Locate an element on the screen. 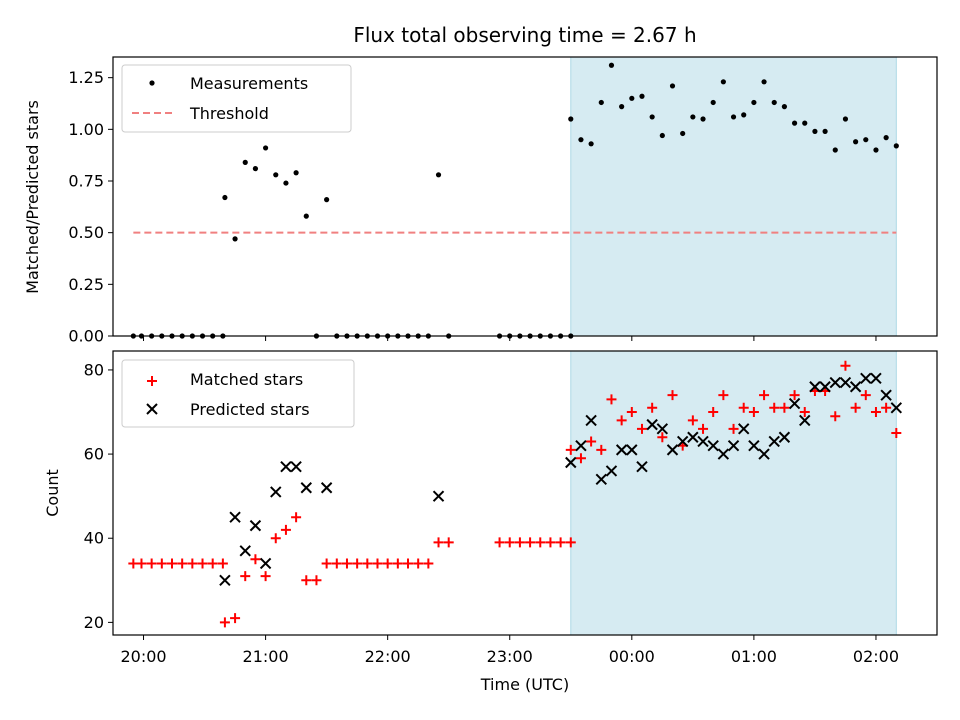  x-tick-label: 22:00 is located at coordinates (388, 656).